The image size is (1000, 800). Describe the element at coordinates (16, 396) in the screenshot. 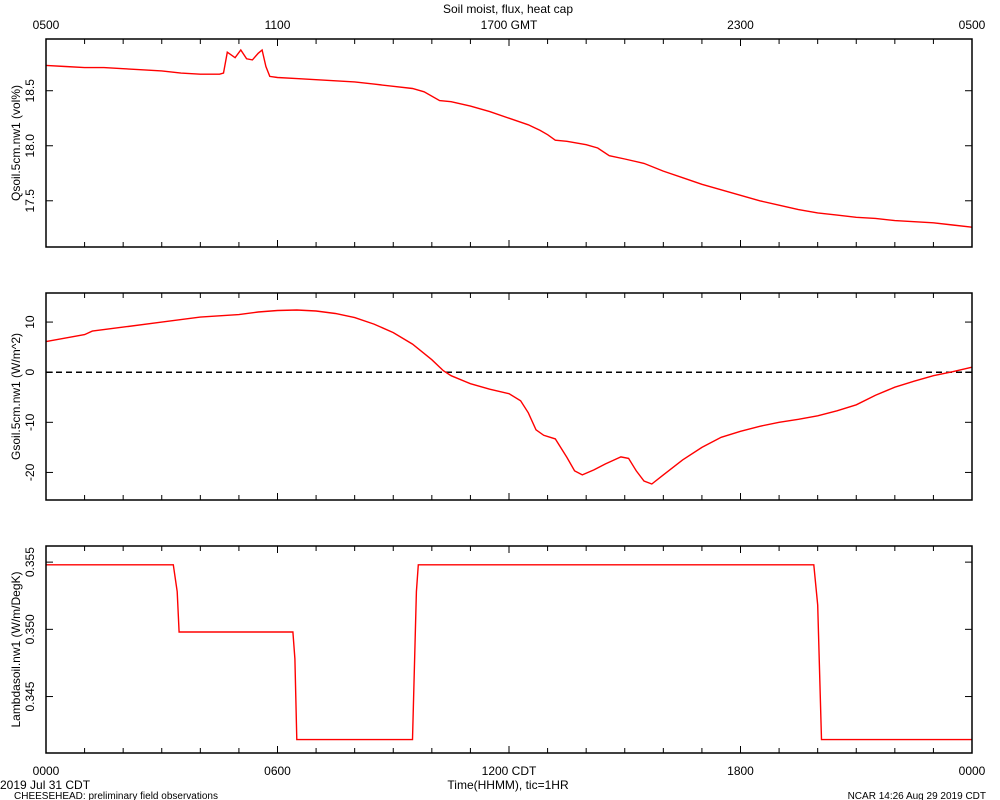

I see `y-axis-label-flux: Gsoil.5cm.nw1 (W/m^2)` at that location.